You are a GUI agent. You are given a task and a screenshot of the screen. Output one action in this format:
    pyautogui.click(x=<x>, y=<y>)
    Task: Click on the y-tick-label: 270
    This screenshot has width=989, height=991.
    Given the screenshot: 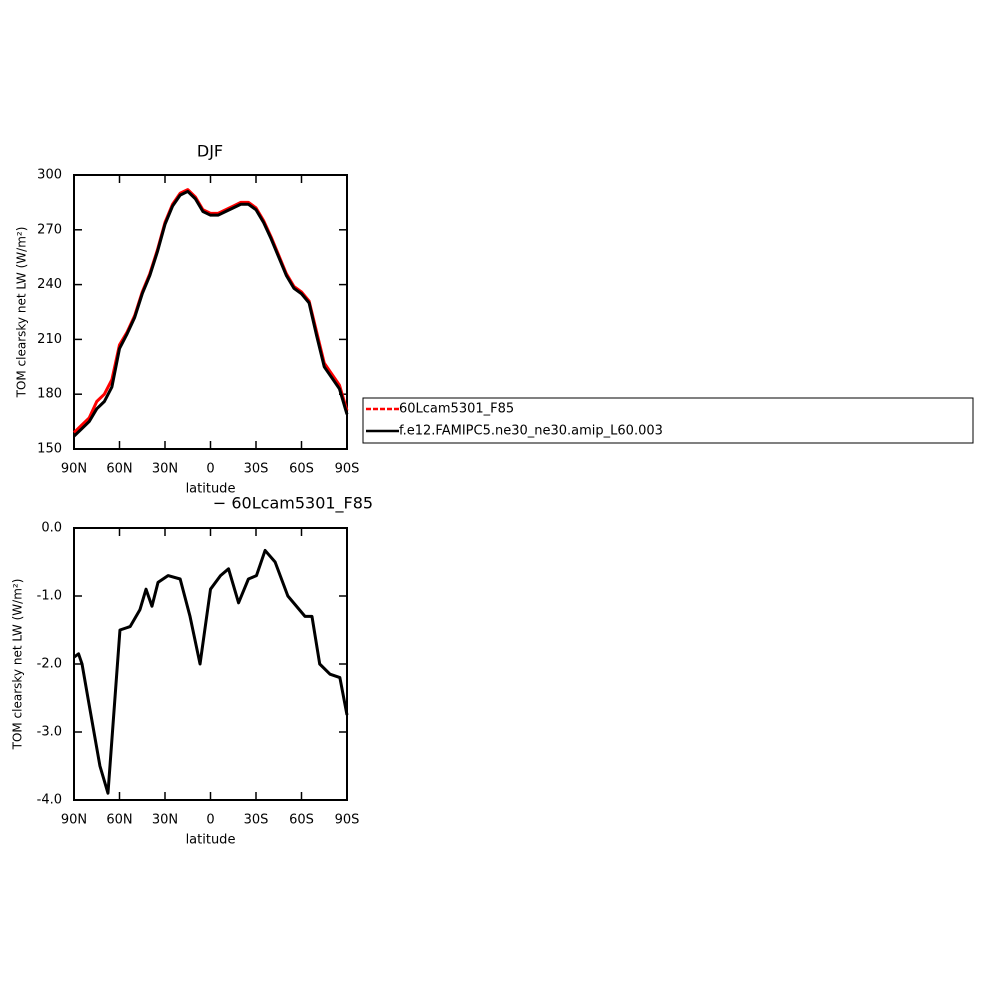 What is the action you would take?
    pyautogui.click(x=49, y=229)
    